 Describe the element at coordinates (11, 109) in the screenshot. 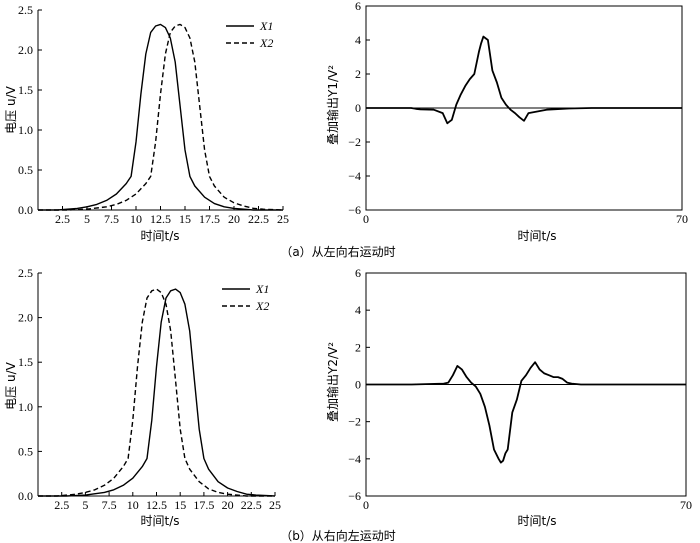

I see `panel-a-left-ylabel: 电压 u/V` at that location.